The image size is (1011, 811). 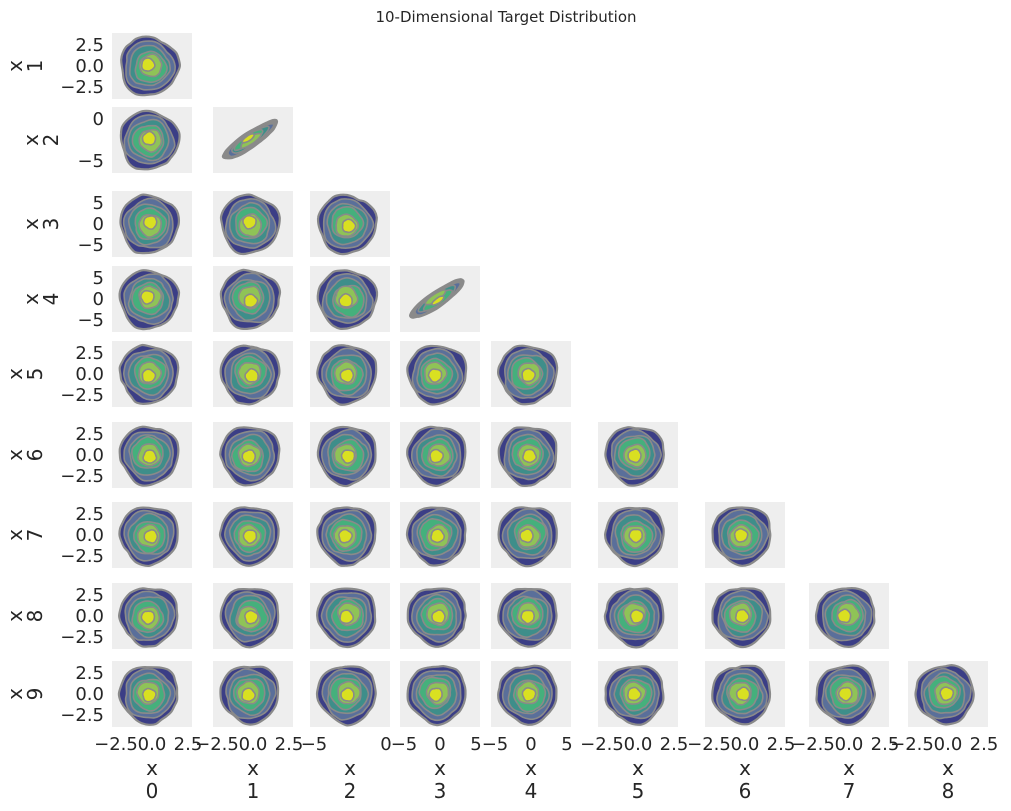 I want to click on panel-x4-y5, so click(x=531, y=374).